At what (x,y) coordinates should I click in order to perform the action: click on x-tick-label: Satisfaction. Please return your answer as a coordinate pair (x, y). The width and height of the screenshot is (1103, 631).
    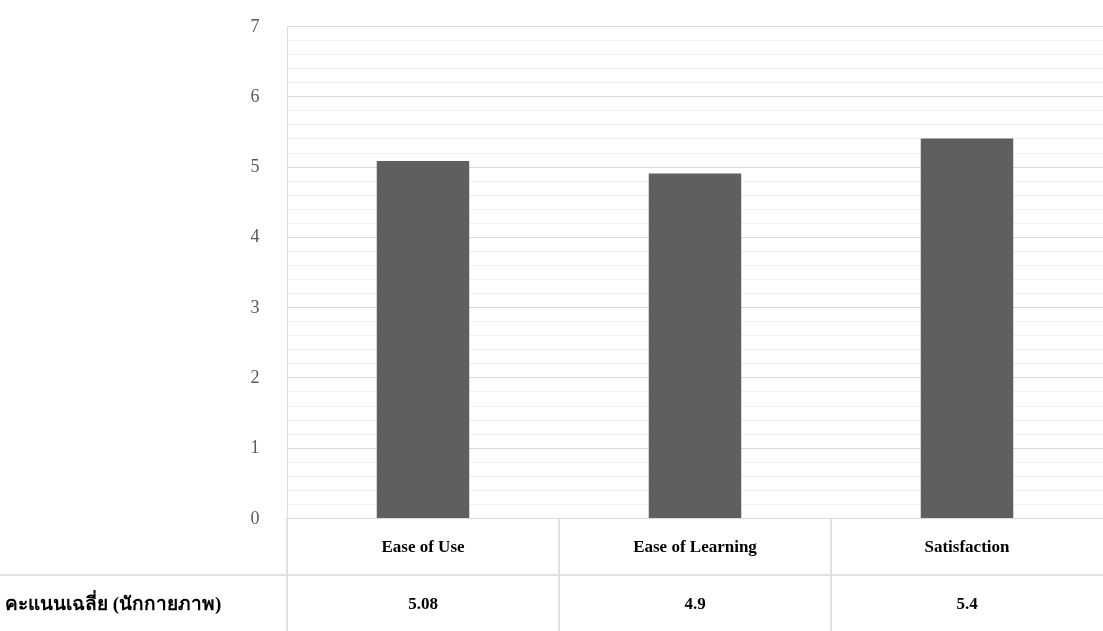
    Looking at the image, I should click on (967, 546).